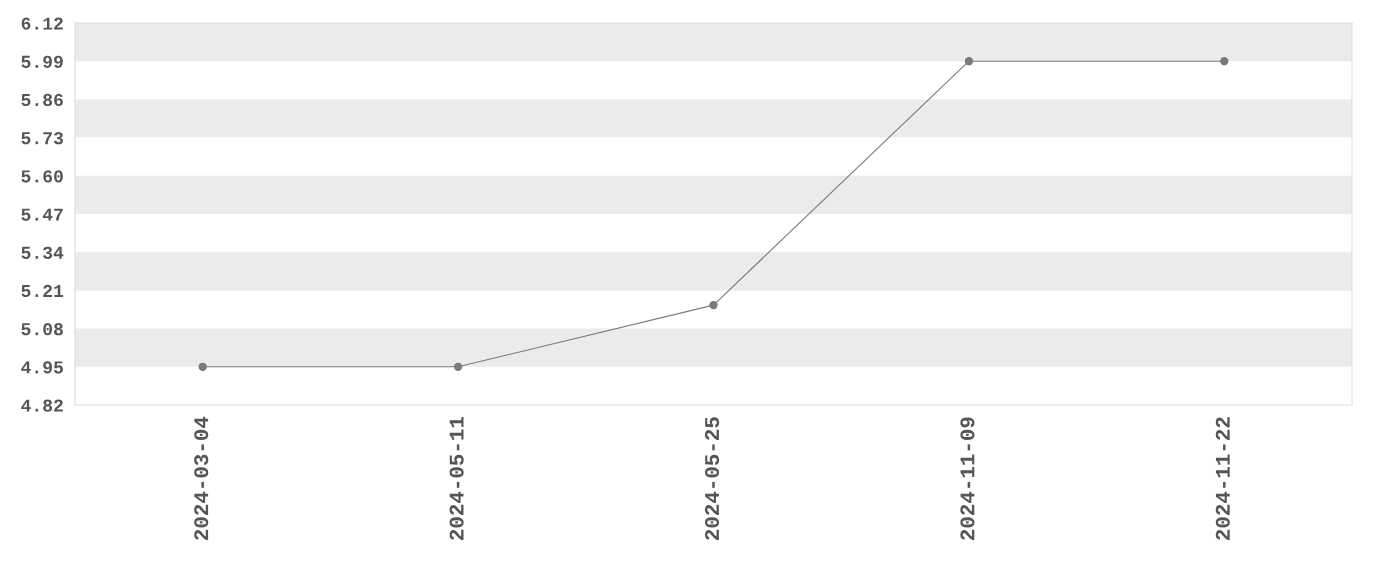 The image size is (1380, 580). Describe the element at coordinates (42, 61) in the screenshot. I see `y-tick-label: 5.99` at that location.